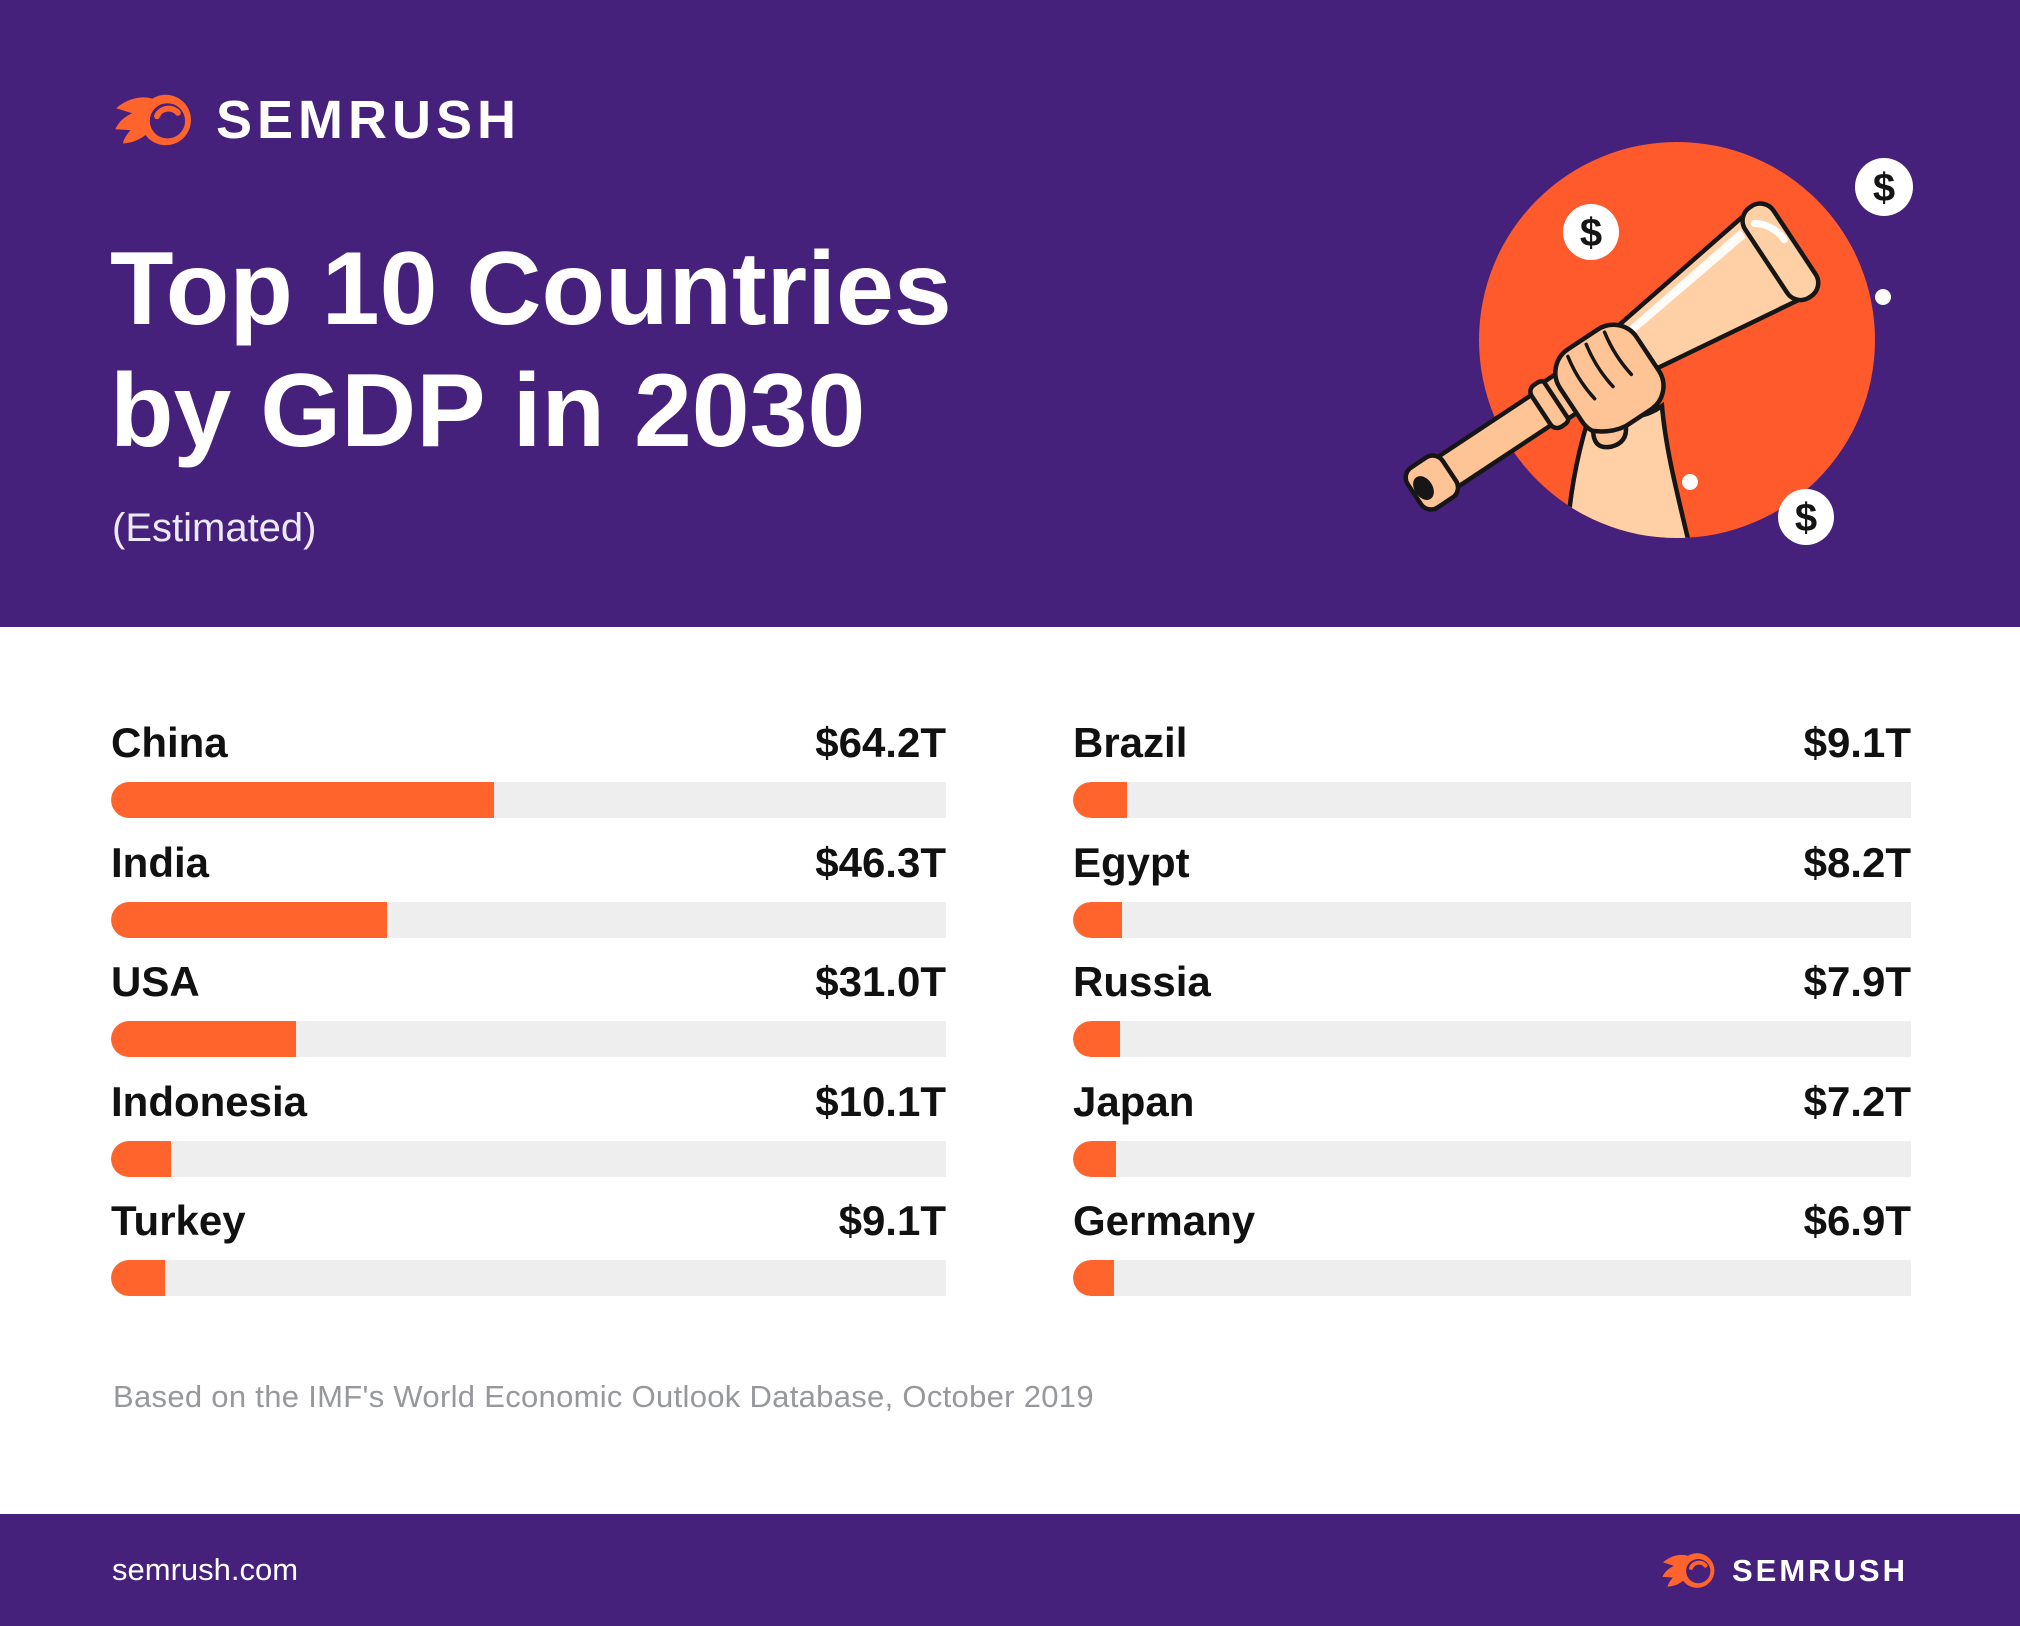  I want to click on bar-row: Brazil $9.1T, so click(1492, 770).